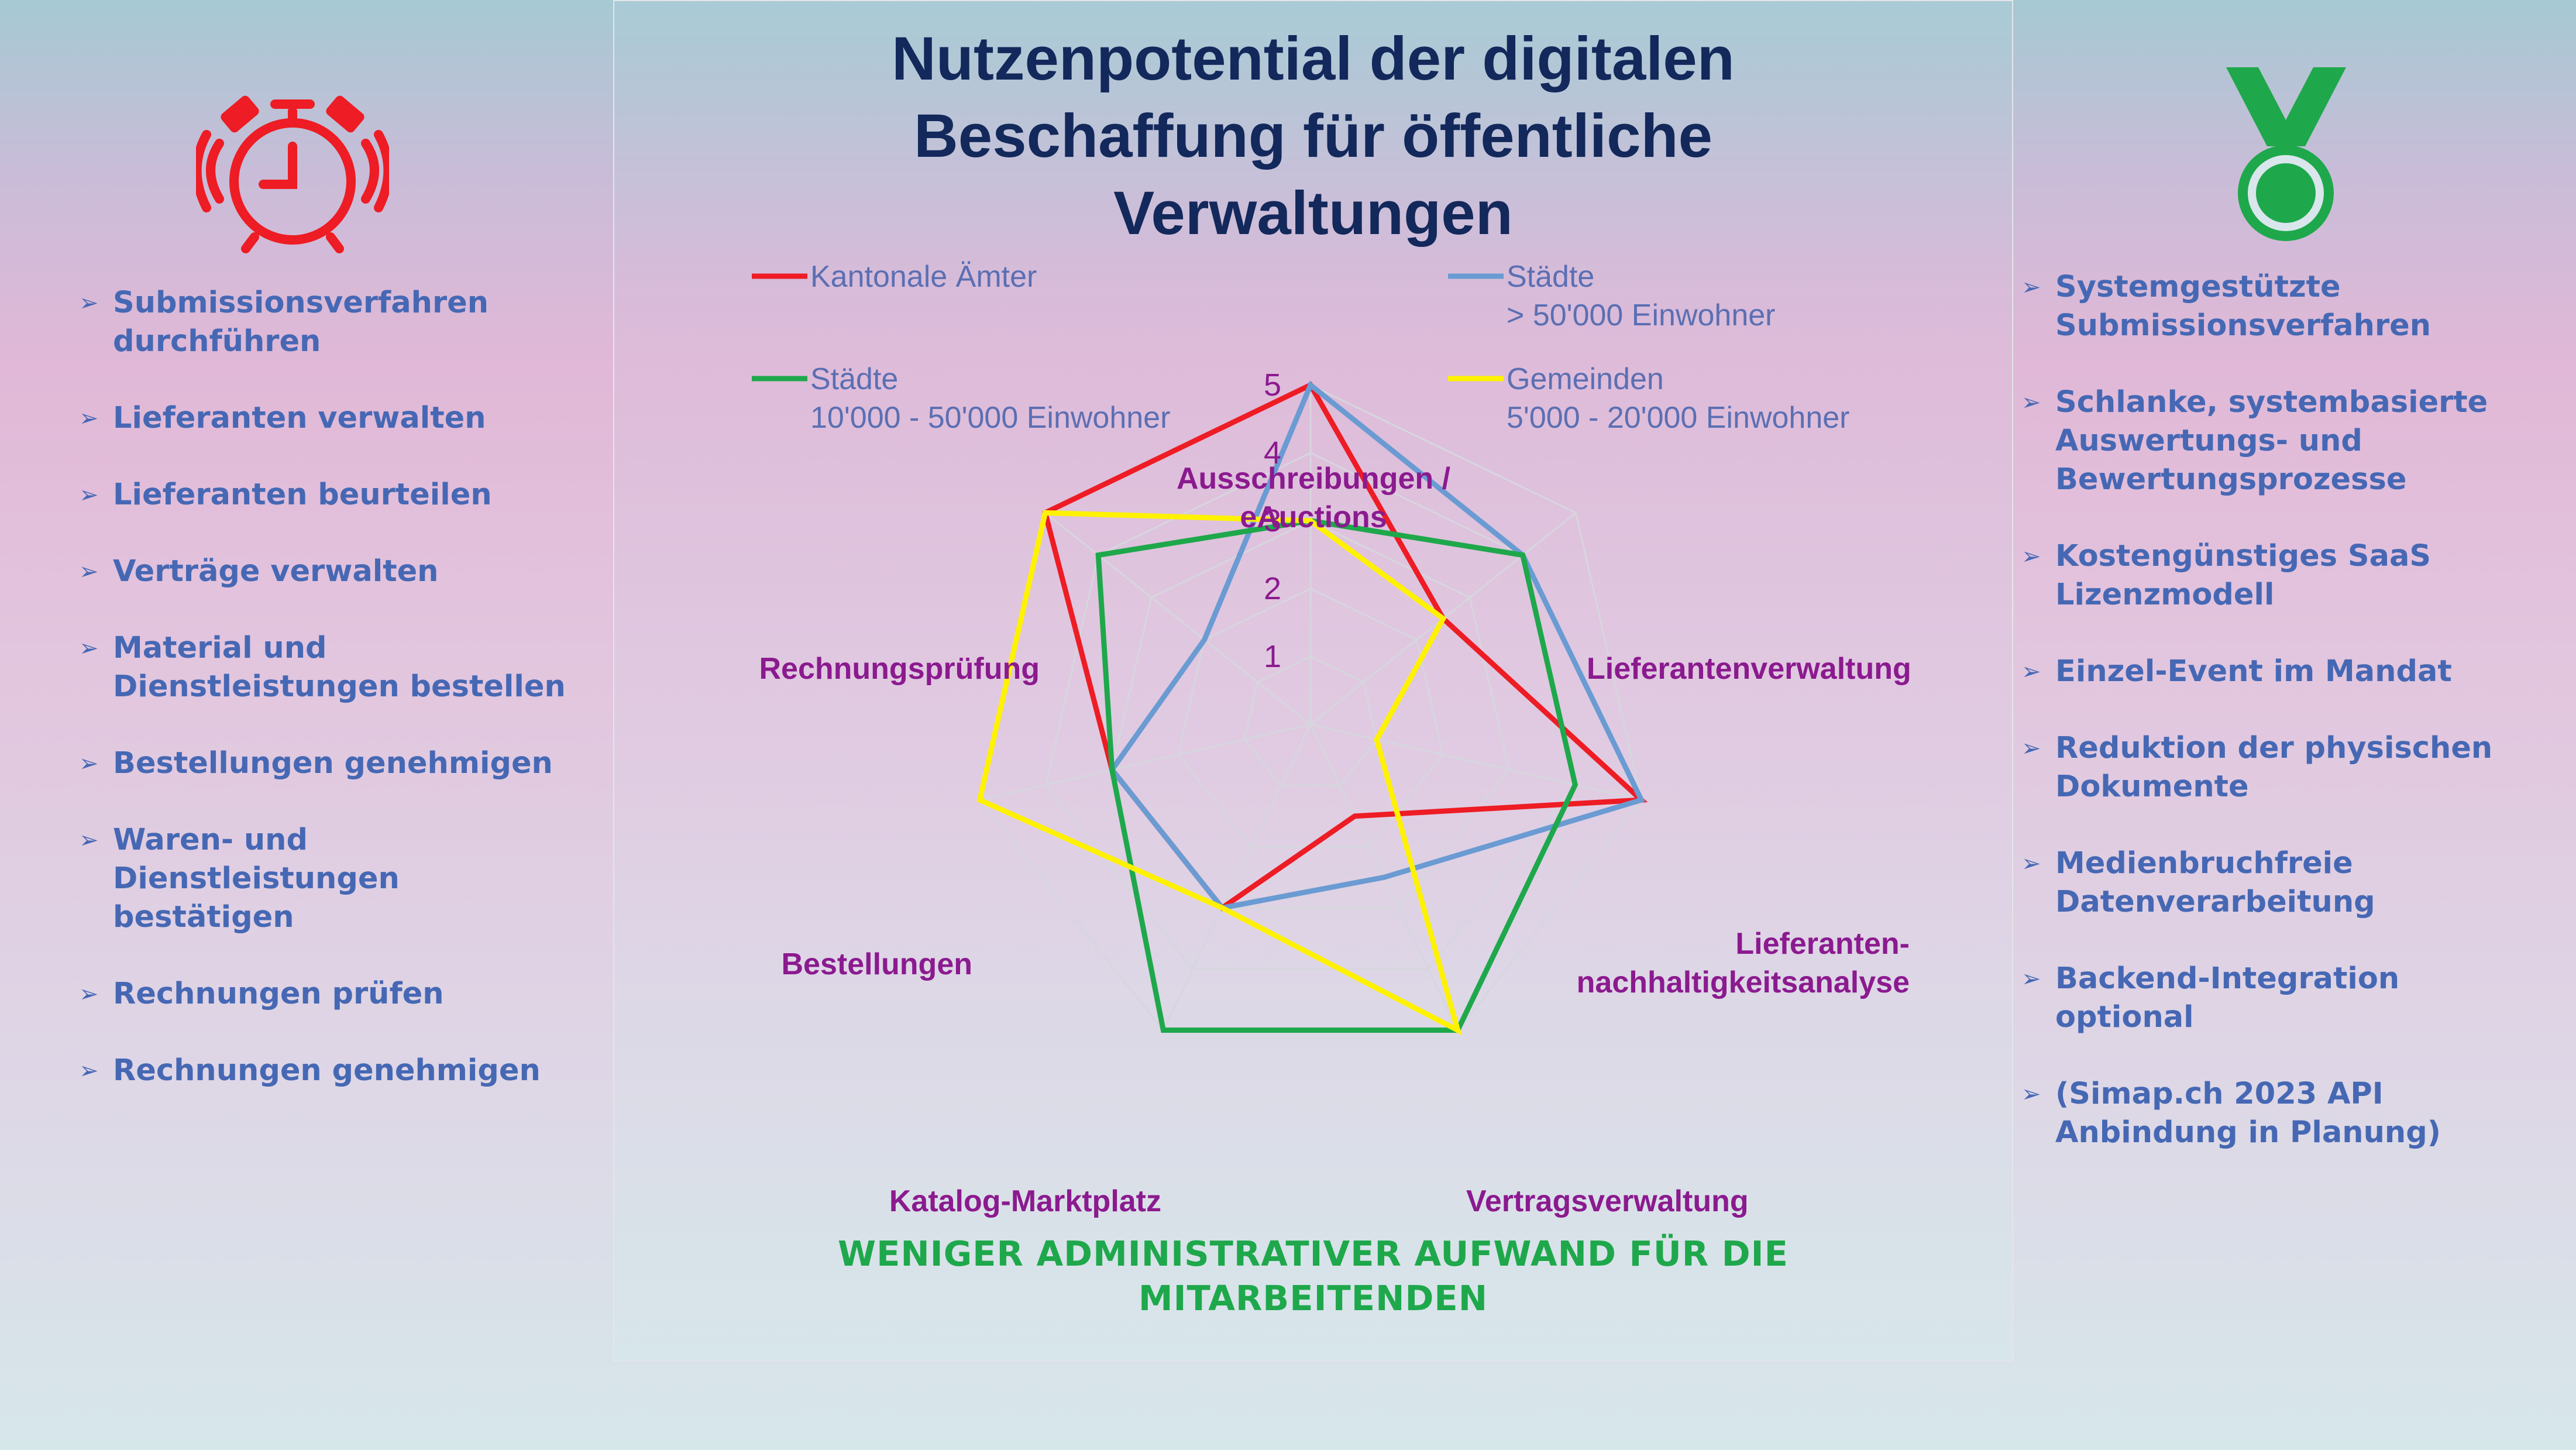 Image resolution: width=2576 pixels, height=1450 pixels. What do you see at coordinates (1586, 379) in the screenshot?
I see `legend-label: Gemeinden` at bounding box center [1586, 379].